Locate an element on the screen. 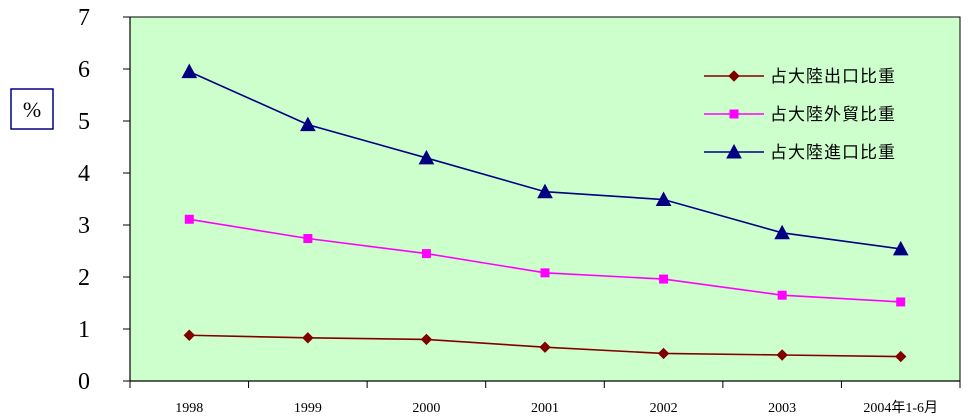  y-tick-label: 7 is located at coordinates (84, 18).